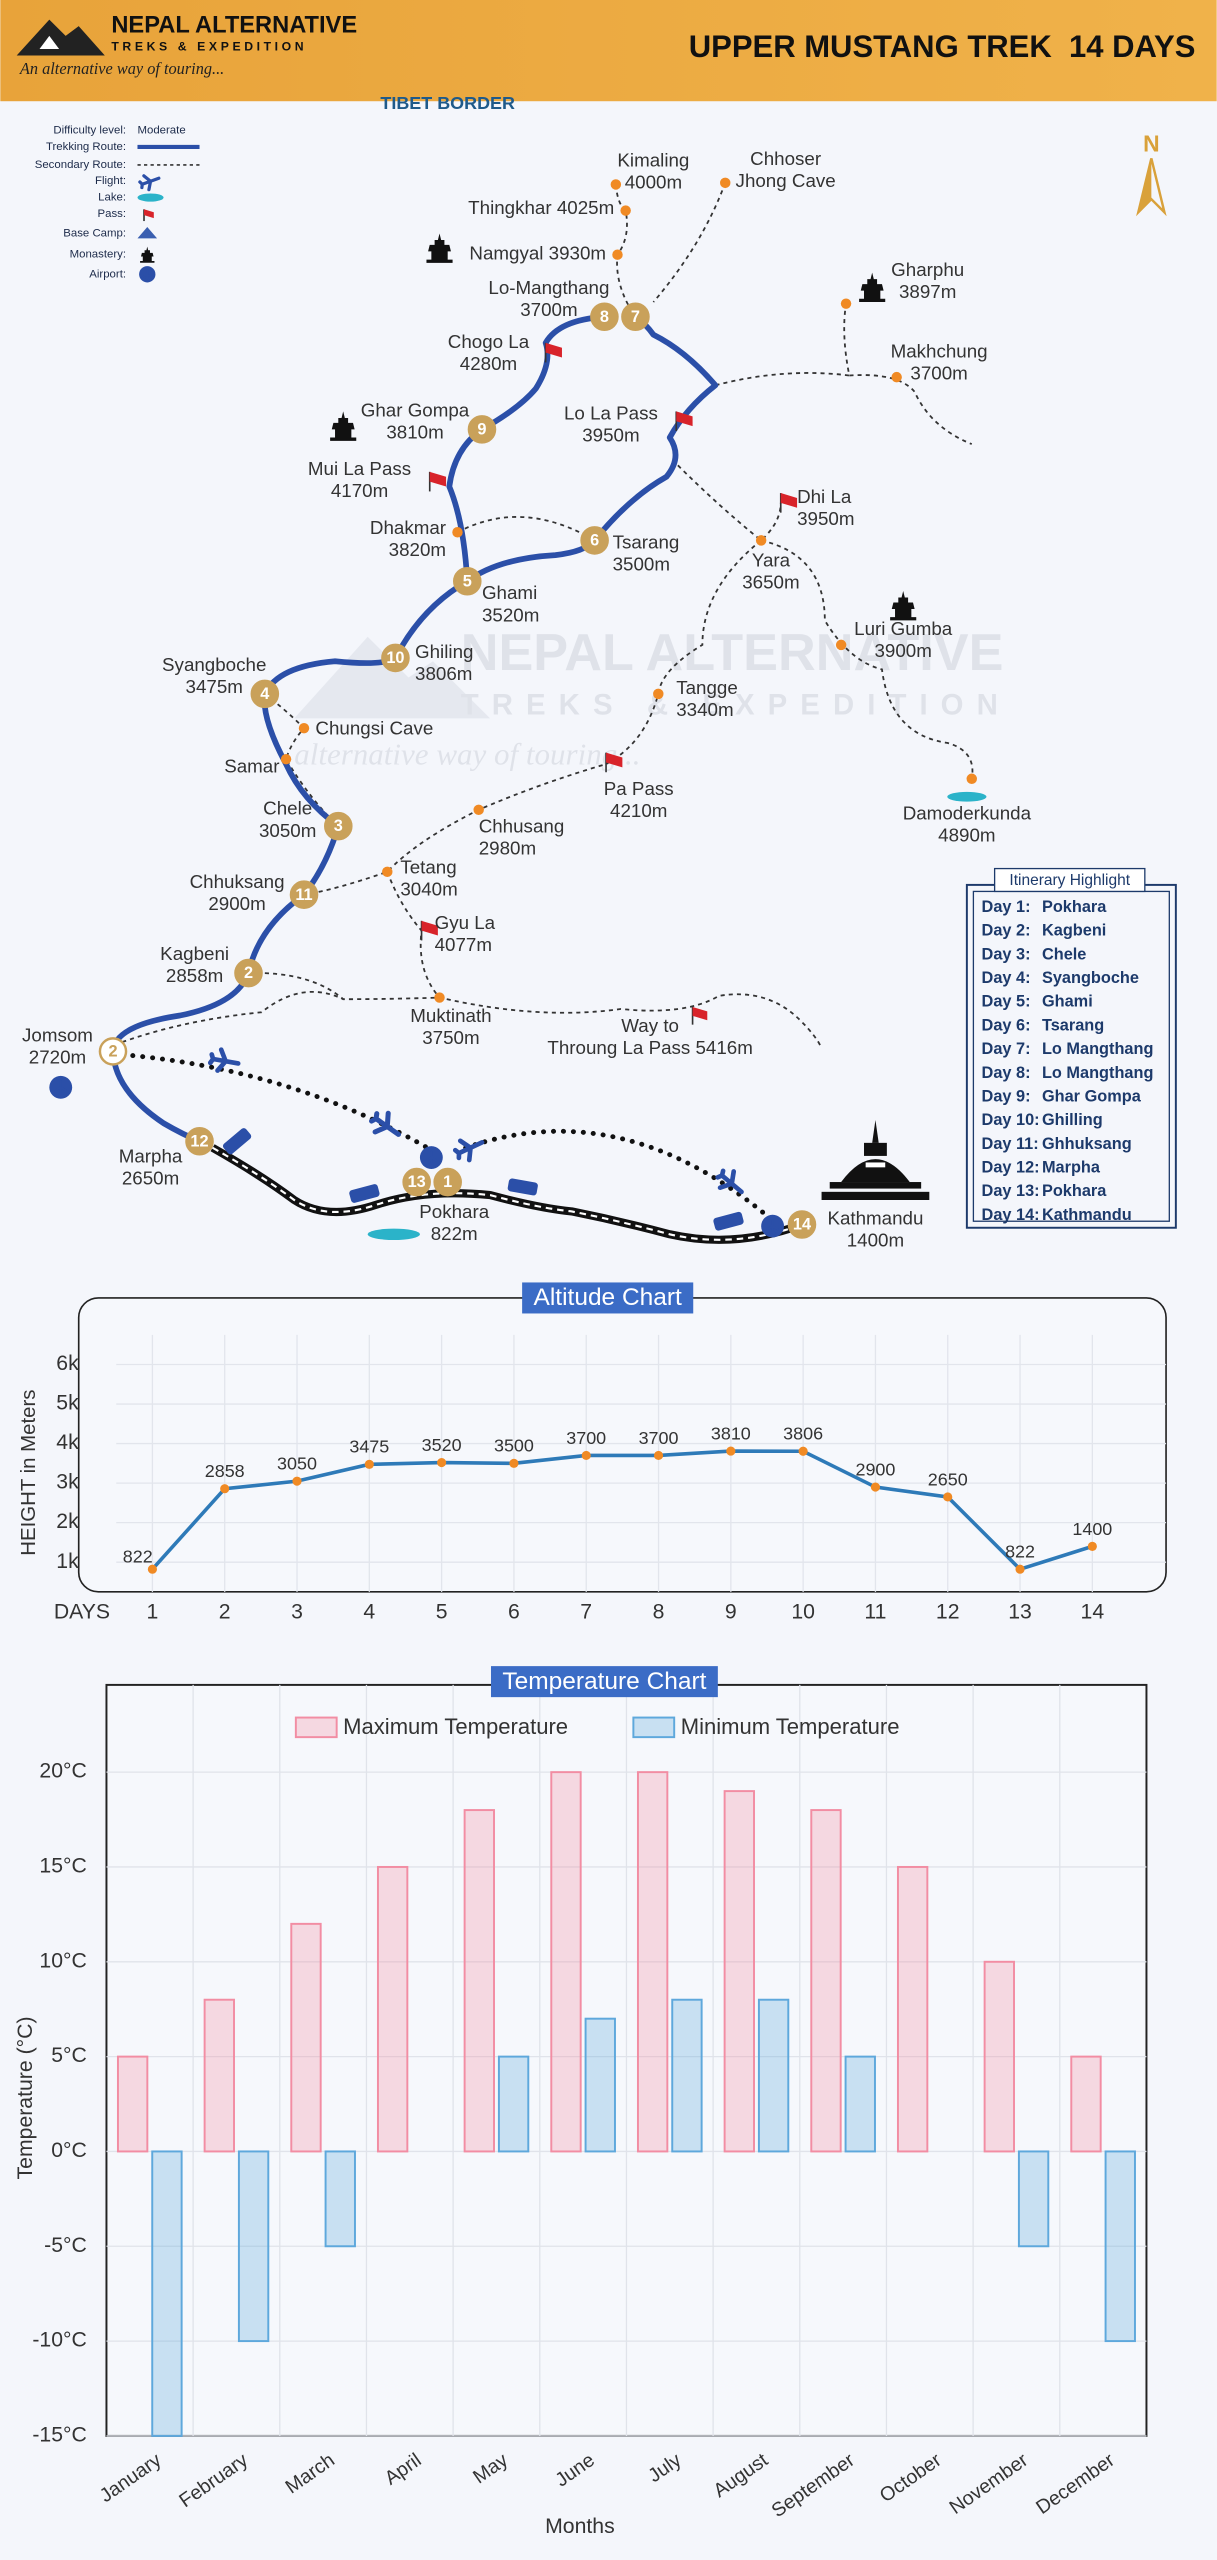 The width and height of the screenshot is (1217, 2560). I want to click on day-marker-label: 6, so click(594, 541).